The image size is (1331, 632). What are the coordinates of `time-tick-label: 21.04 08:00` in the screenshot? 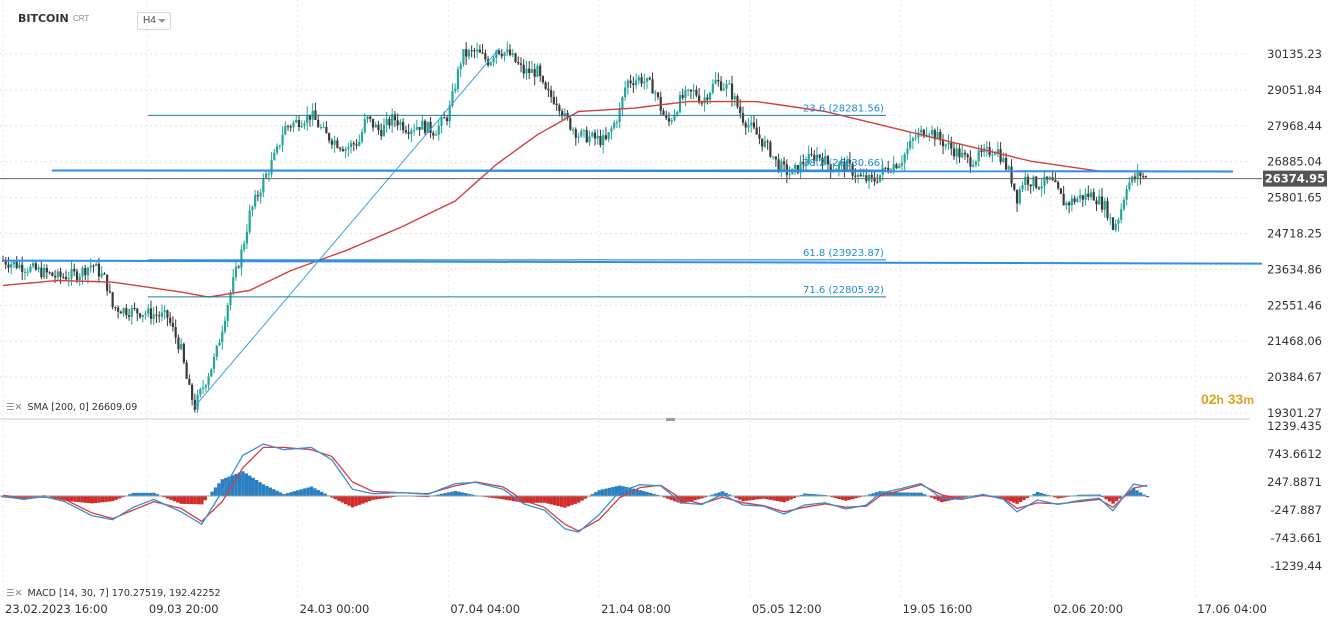 It's located at (636, 609).